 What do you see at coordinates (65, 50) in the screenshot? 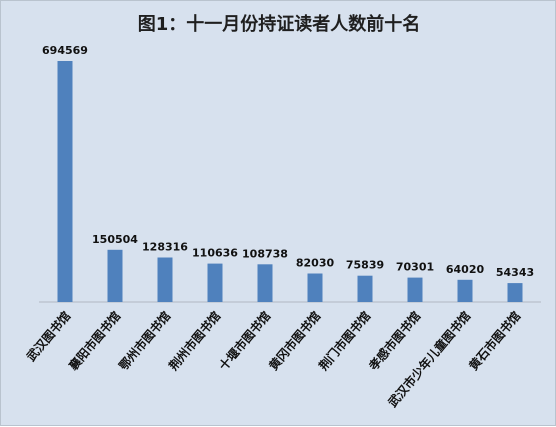
I see `data-label-0: 694569` at bounding box center [65, 50].